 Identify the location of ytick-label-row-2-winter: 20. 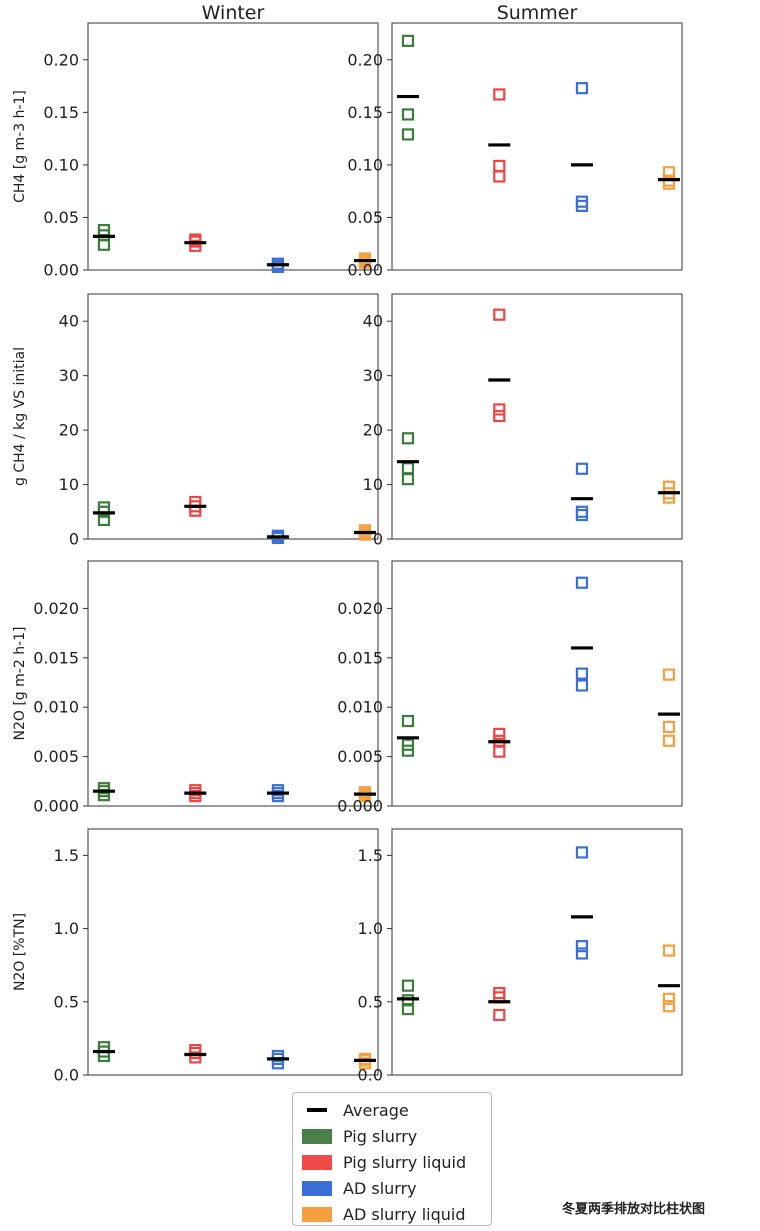
(69, 430).